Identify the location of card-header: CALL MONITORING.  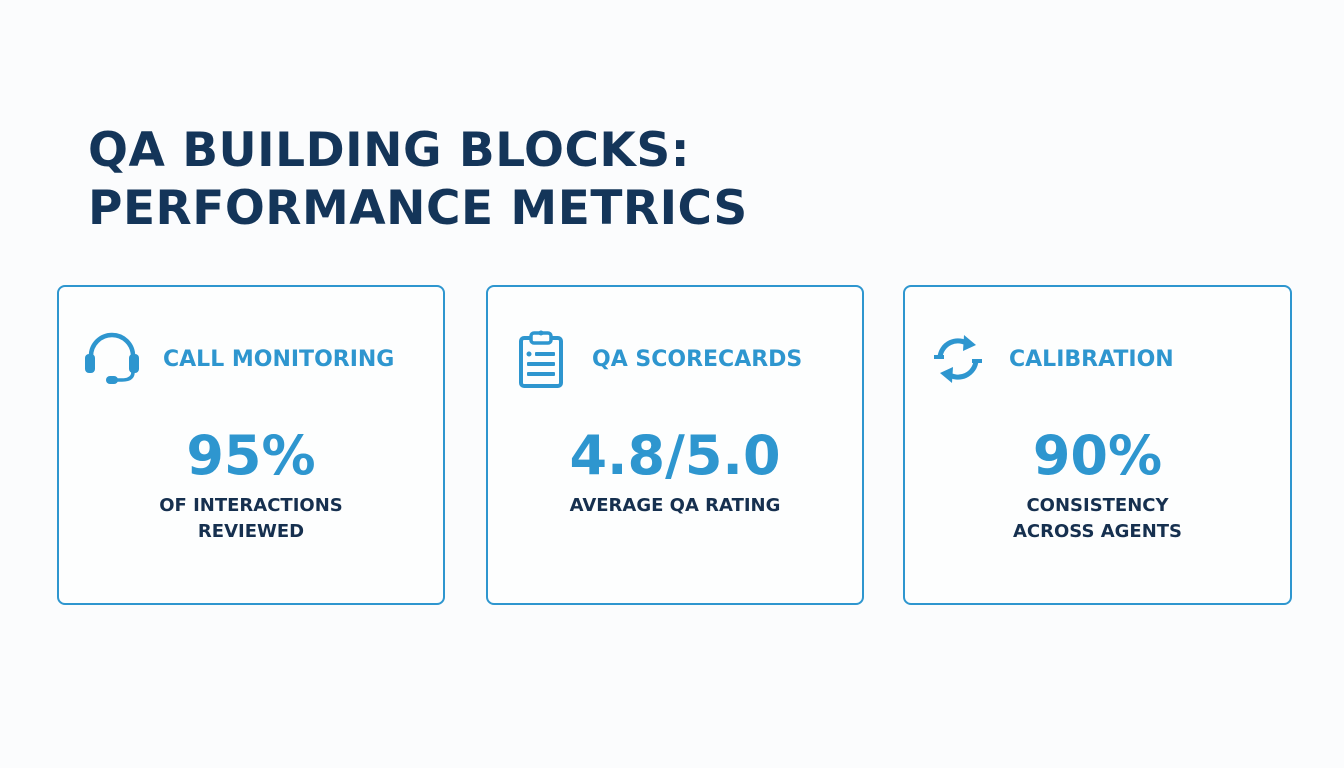
(257, 359).